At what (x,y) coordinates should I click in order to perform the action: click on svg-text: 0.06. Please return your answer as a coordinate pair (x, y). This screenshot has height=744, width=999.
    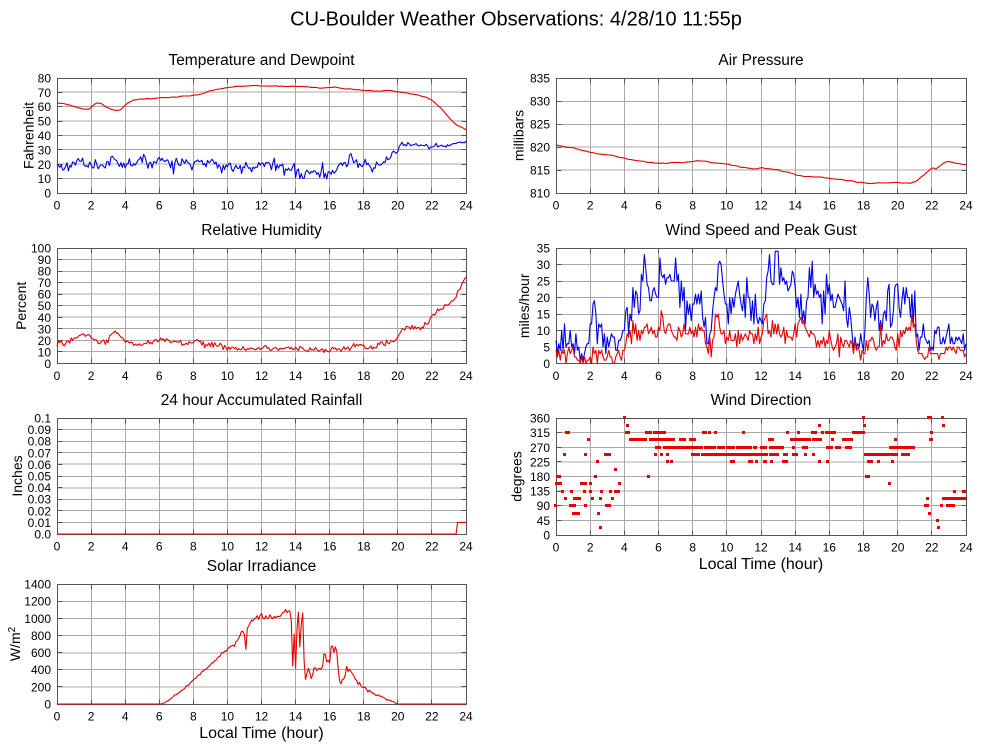
    Looking at the image, I should click on (40, 465).